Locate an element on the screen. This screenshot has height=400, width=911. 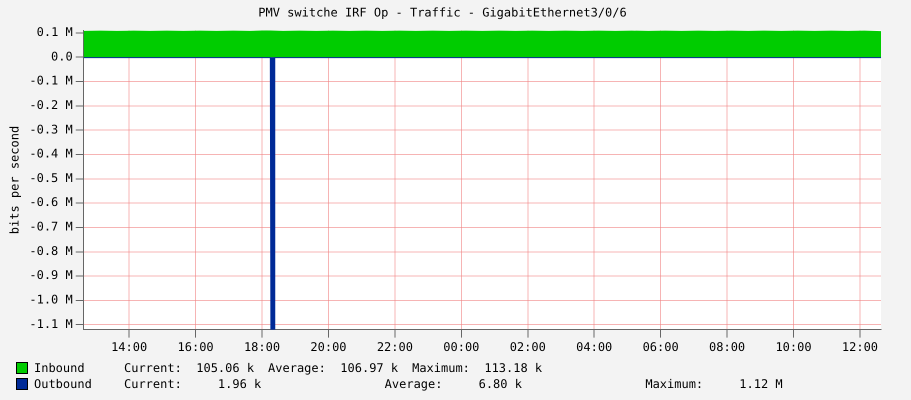
y-tick-label: -0.1 M is located at coordinates (51, 81).